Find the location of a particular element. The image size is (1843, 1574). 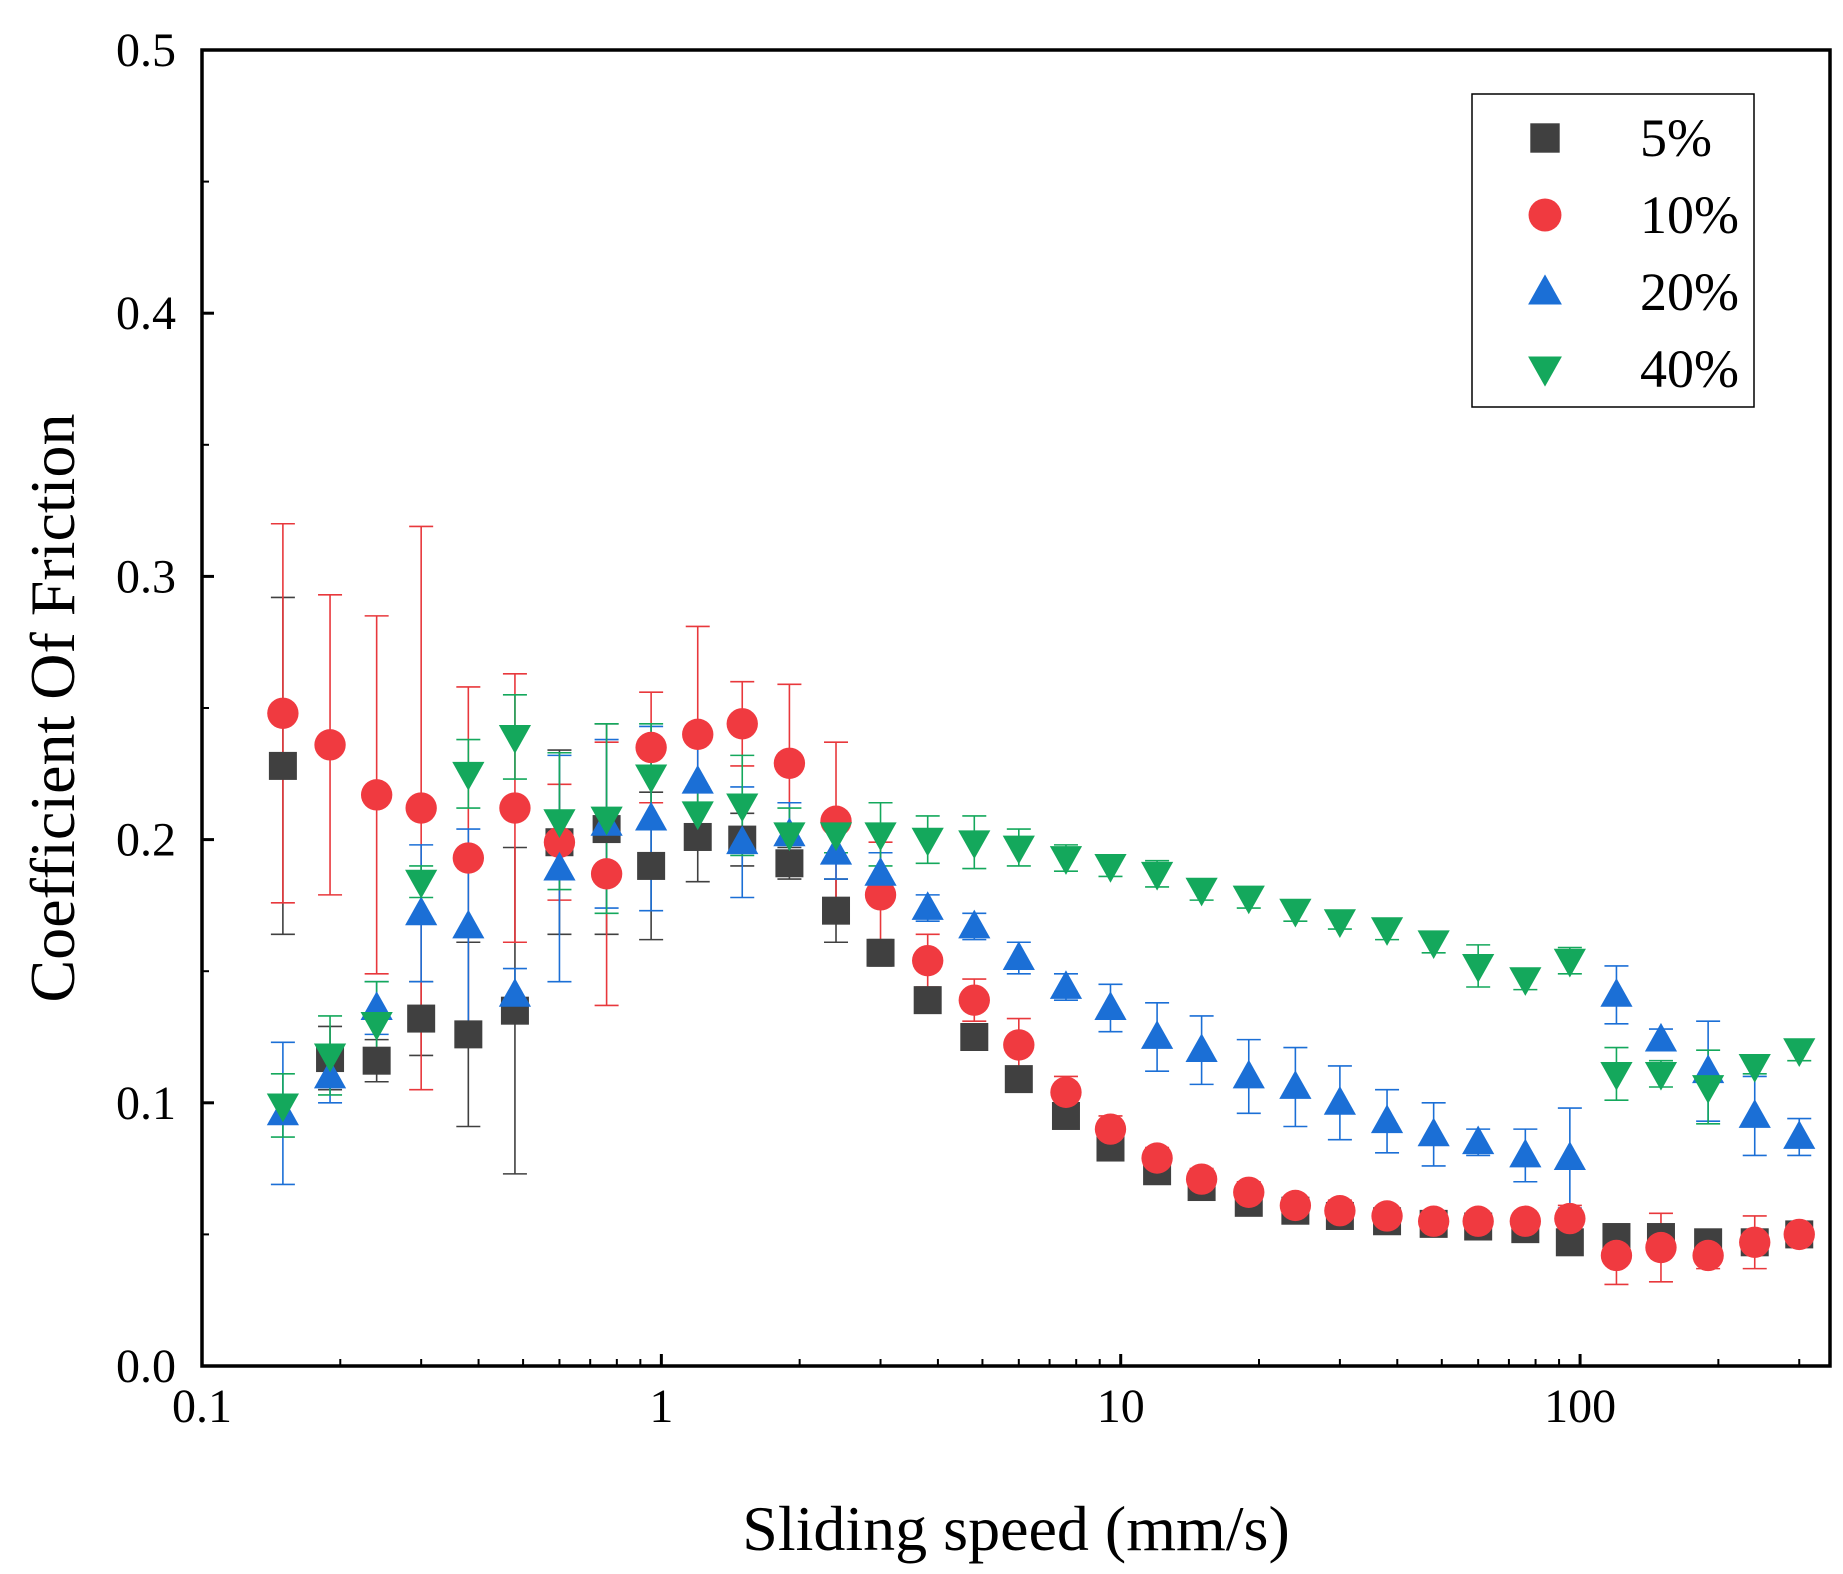

y-tick-label: 0.1 is located at coordinates (146, 1103).